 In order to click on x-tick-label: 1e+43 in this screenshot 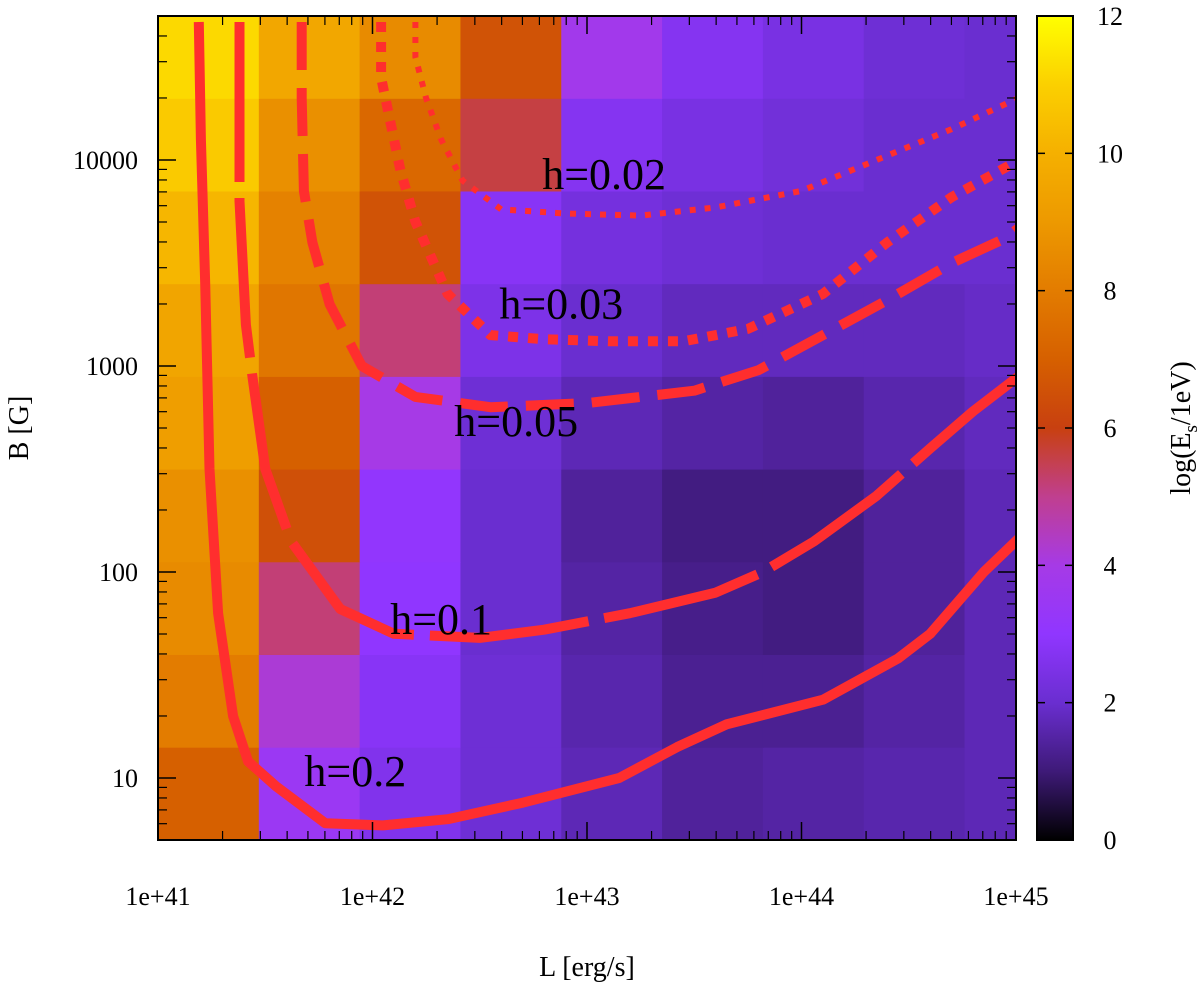, I will do `click(586, 896)`.